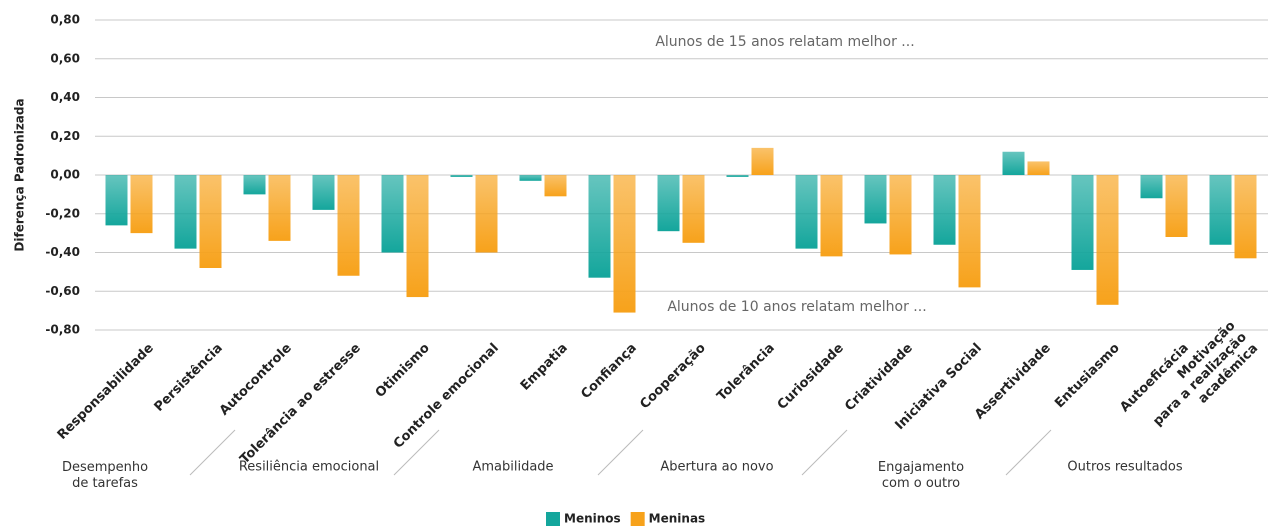 The height and width of the screenshot is (526, 1269). What do you see at coordinates (300, 404) in the screenshot?
I see `x-tick-label: Tolerância ao estresse` at bounding box center [300, 404].